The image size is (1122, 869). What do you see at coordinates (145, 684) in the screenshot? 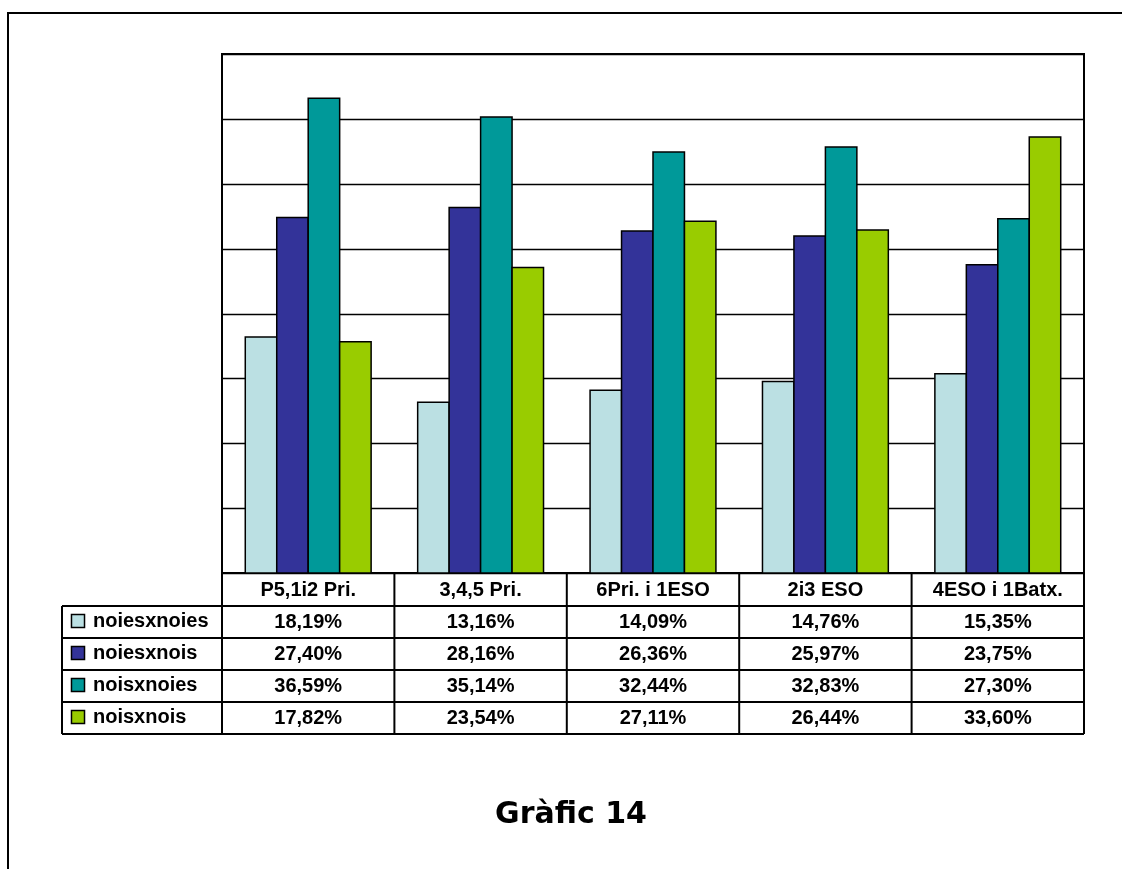
I see `legend-label: noisxnoies` at bounding box center [145, 684].